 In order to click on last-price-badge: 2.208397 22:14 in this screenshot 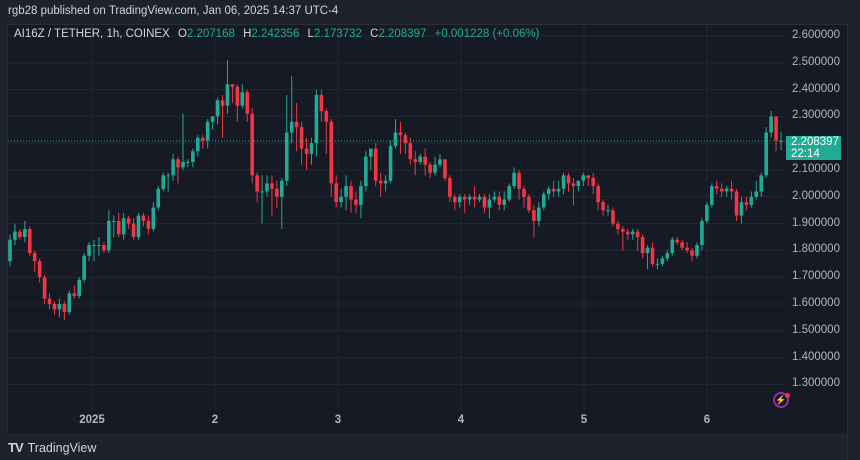, I will do `click(813, 148)`.